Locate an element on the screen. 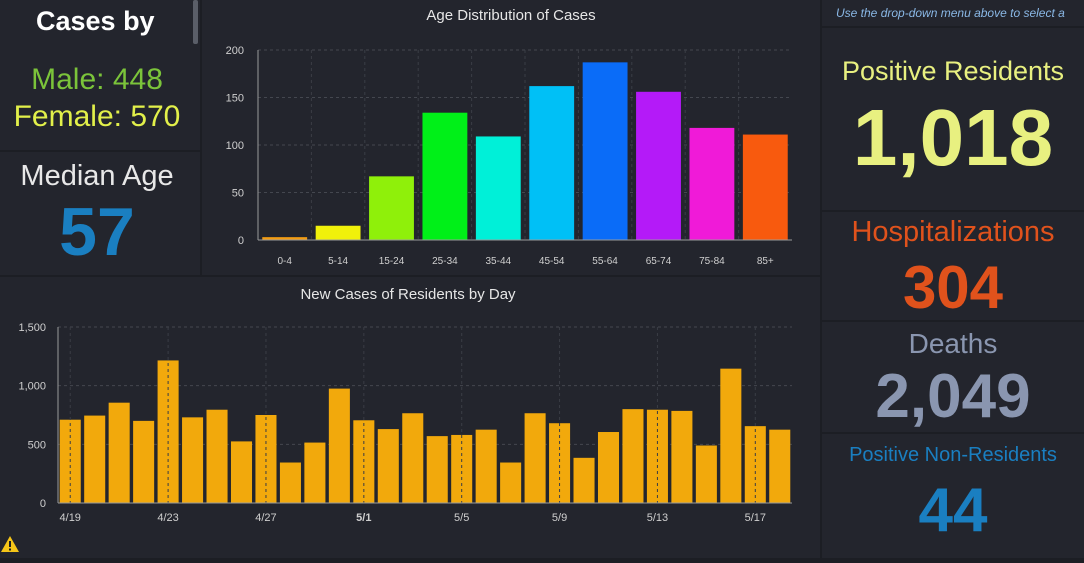 The image size is (1084, 563). info-note-panel: Use the drop-down menu above to select a is located at coordinates (953, 13).